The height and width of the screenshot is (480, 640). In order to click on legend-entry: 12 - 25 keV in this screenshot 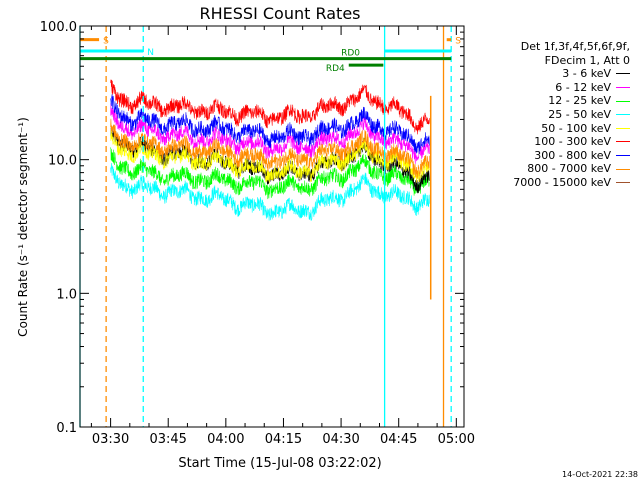, I will do `click(558, 101)`.